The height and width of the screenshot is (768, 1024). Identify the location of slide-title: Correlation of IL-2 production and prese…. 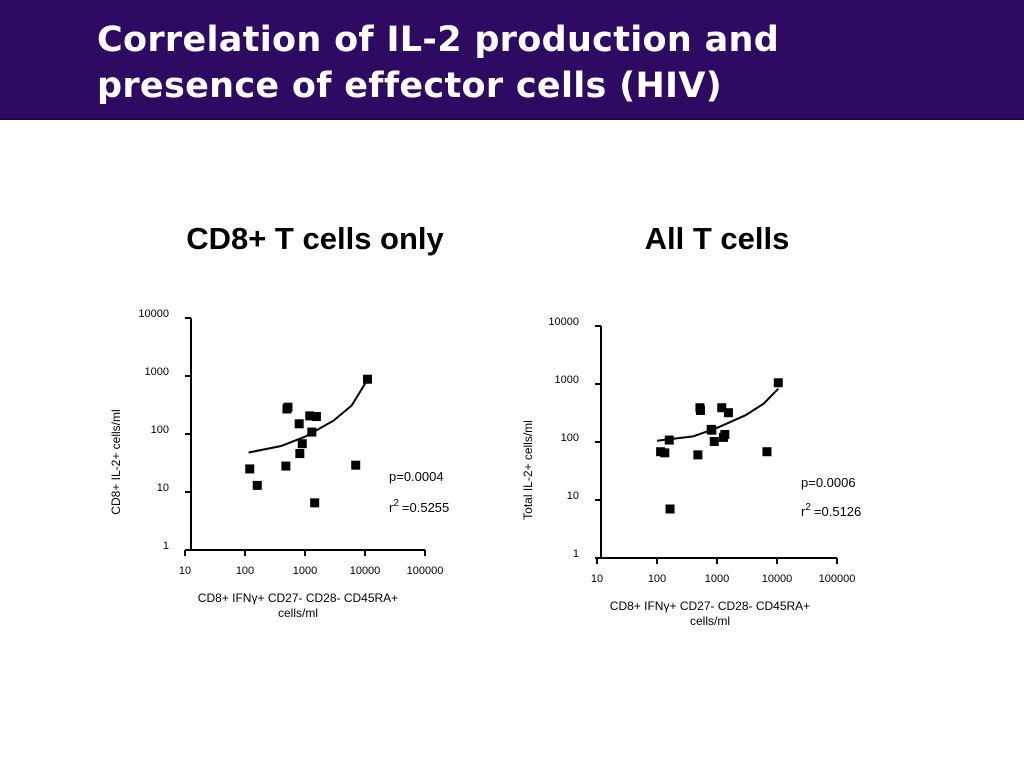
(438, 63).